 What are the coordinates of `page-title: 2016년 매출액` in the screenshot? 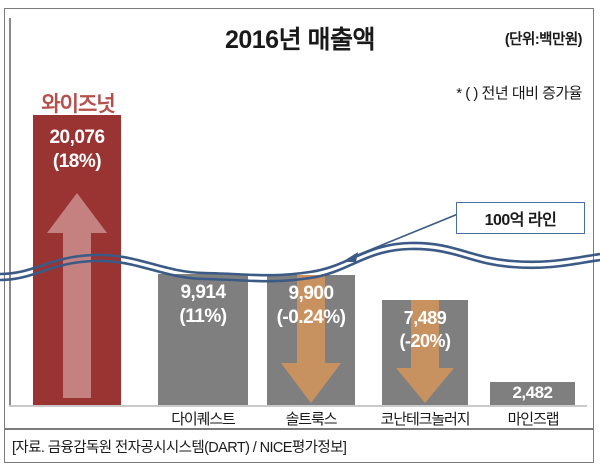 It's located at (300, 40).